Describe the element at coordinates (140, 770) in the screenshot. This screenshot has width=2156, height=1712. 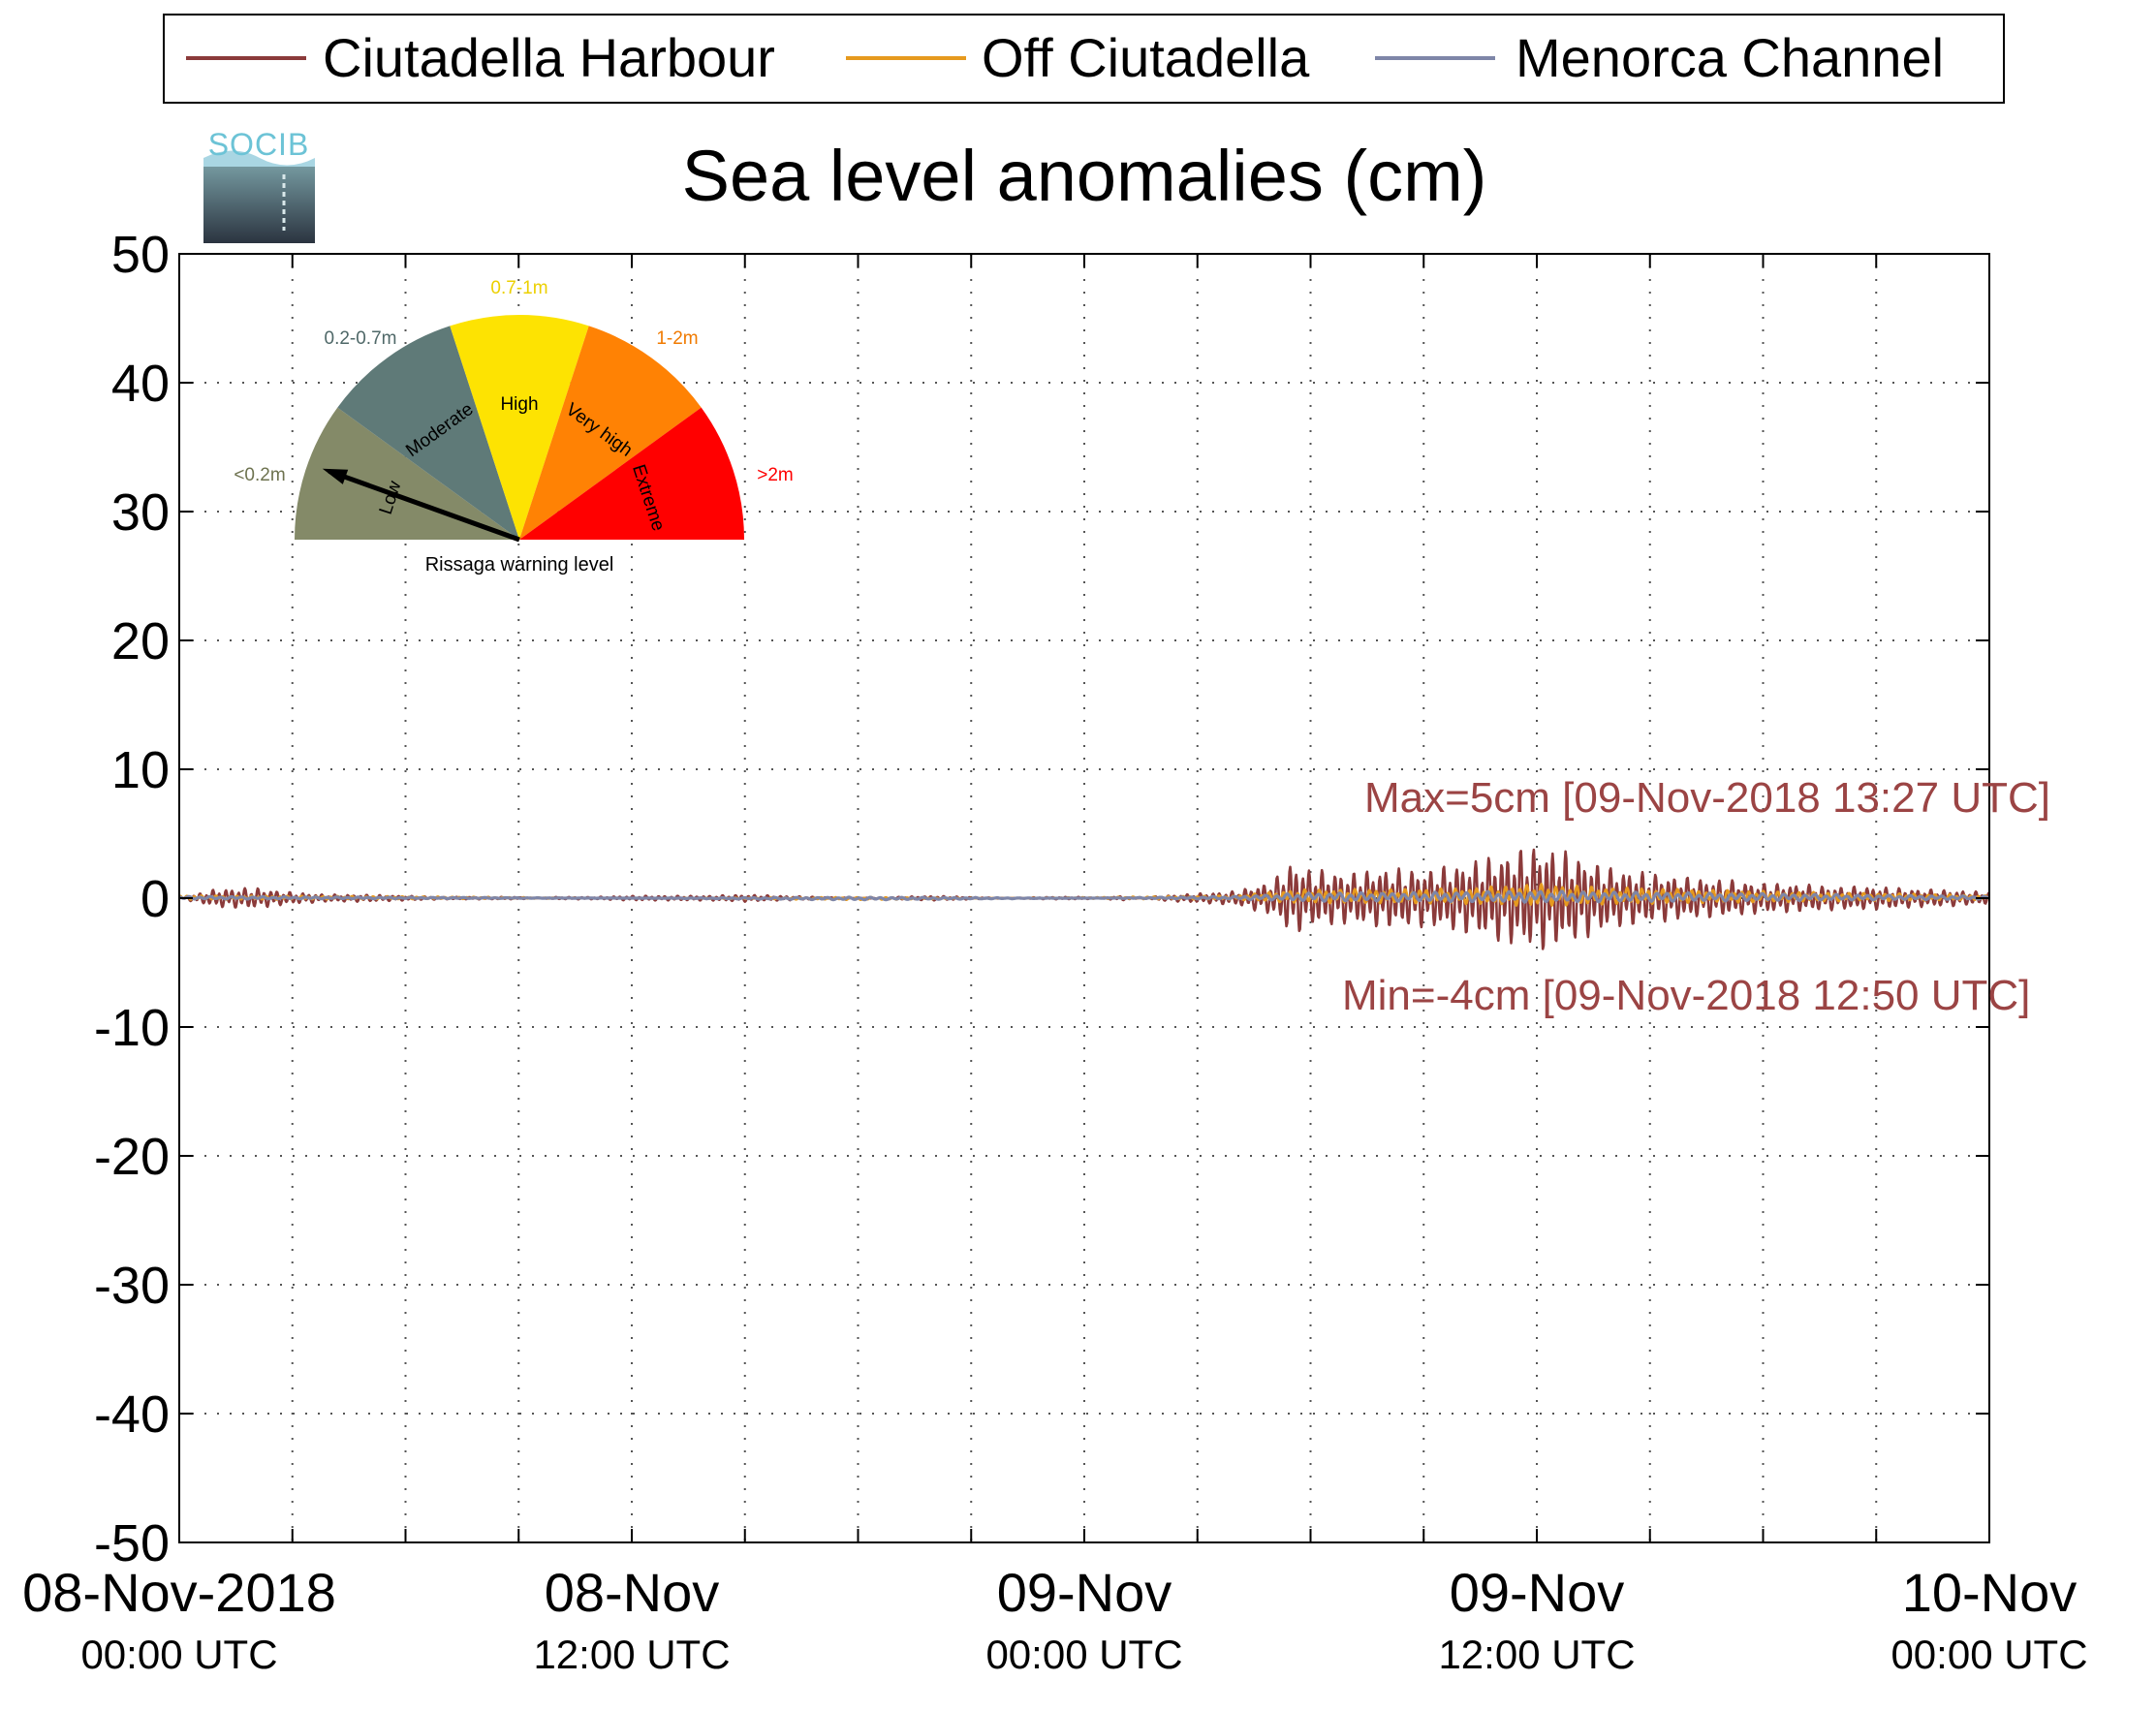
I see `y-tick-label: 10` at that location.